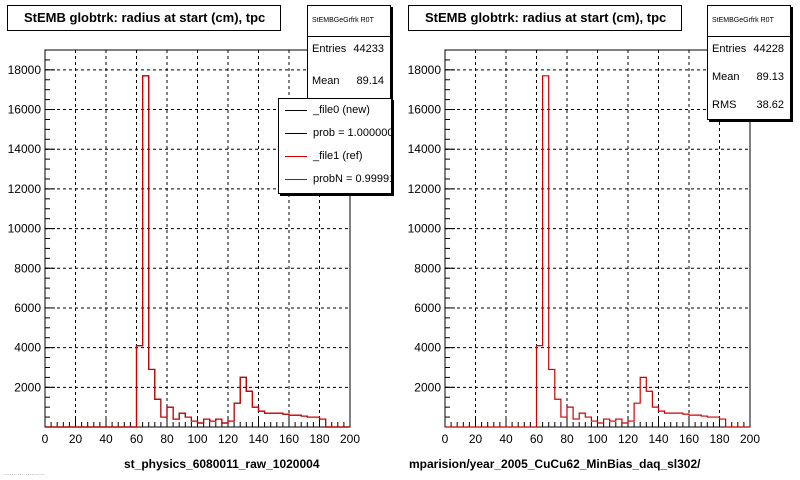 Image resolution: width=800 pixels, height=480 pixels. Describe the element at coordinates (106, 439) in the screenshot. I see `left-xtick-label-40: 40` at that location.